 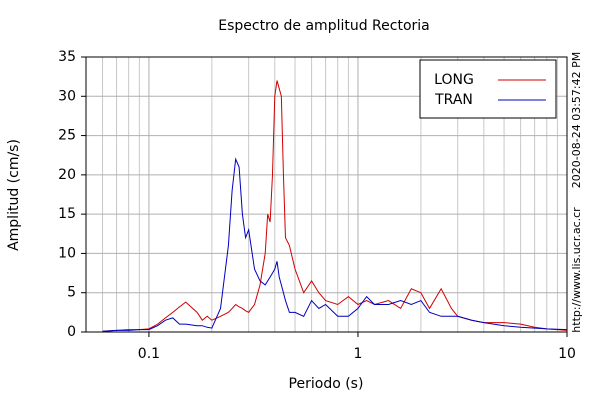 What do you see at coordinates (71, 293) in the screenshot?
I see `y-tick-label: 5` at bounding box center [71, 293].